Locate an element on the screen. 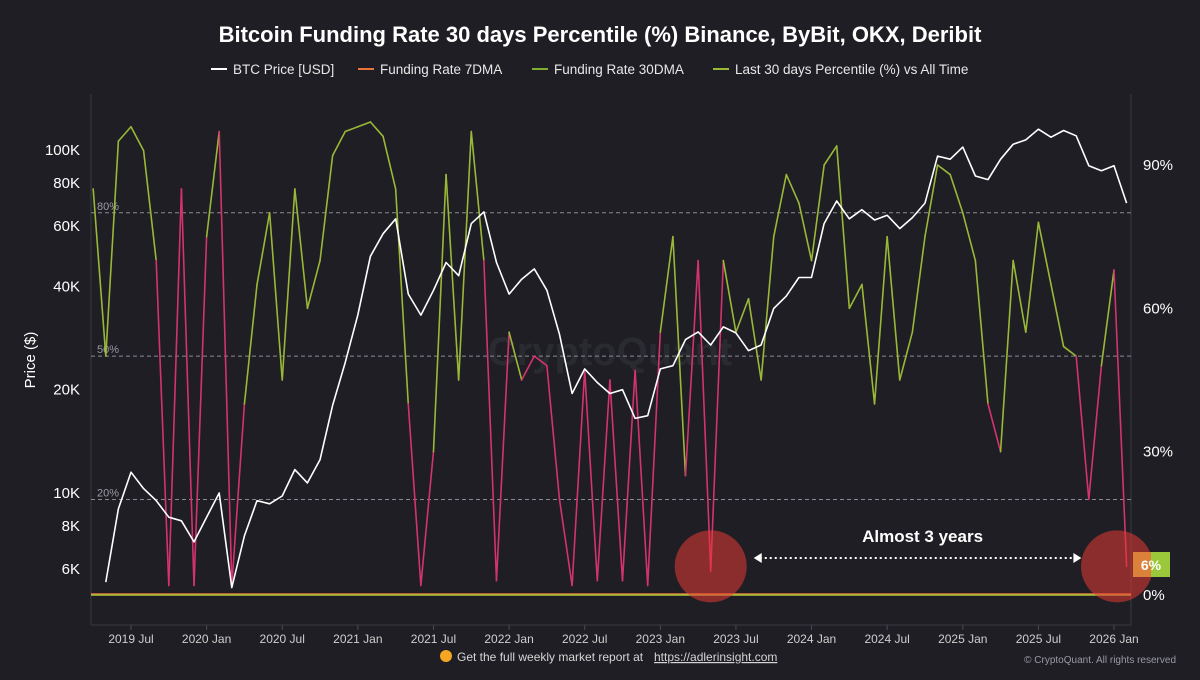  x-tick-label: 2020 Jul is located at coordinates (282, 639).